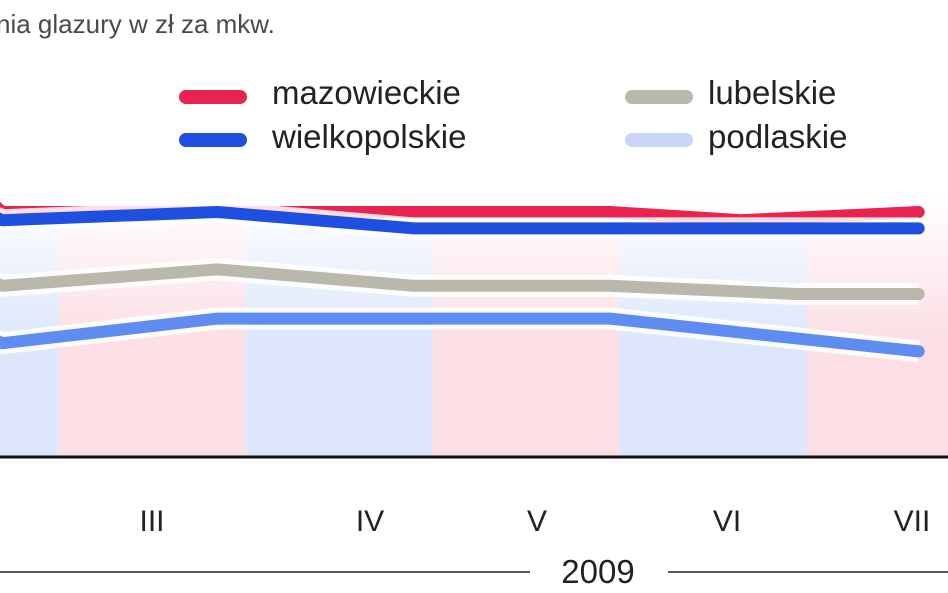  Describe the element at coordinates (151, 521) in the screenshot. I see `tick-label-iii: III` at that location.